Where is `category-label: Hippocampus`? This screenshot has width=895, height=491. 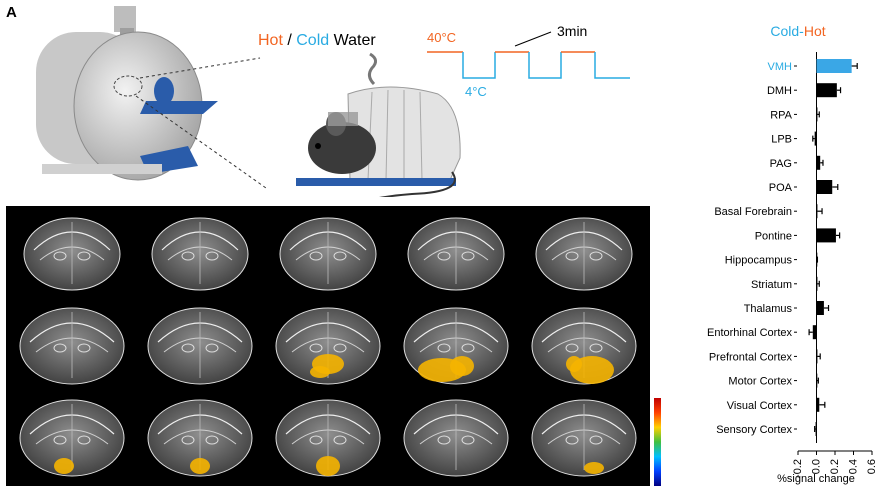 category-label: Hippocampus is located at coordinates (759, 261).